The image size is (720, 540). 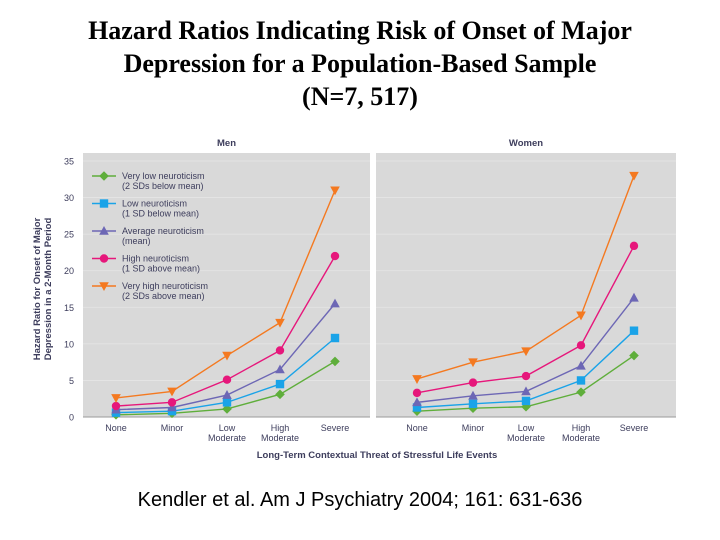 I want to click on legend-sublabel-low: (1 SD below mean), so click(x=160, y=214).